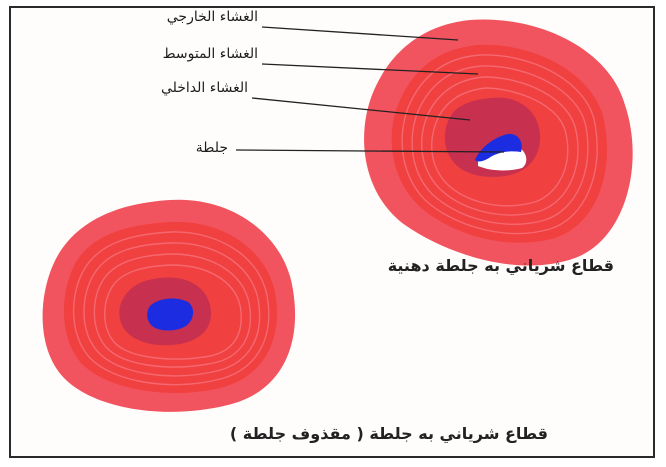  Describe the element at coordinates (388, 433) in the screenshot. I see `caption-embolus: قطاع شرياني به جلطة ( مقذوف جلطة )` at that location.